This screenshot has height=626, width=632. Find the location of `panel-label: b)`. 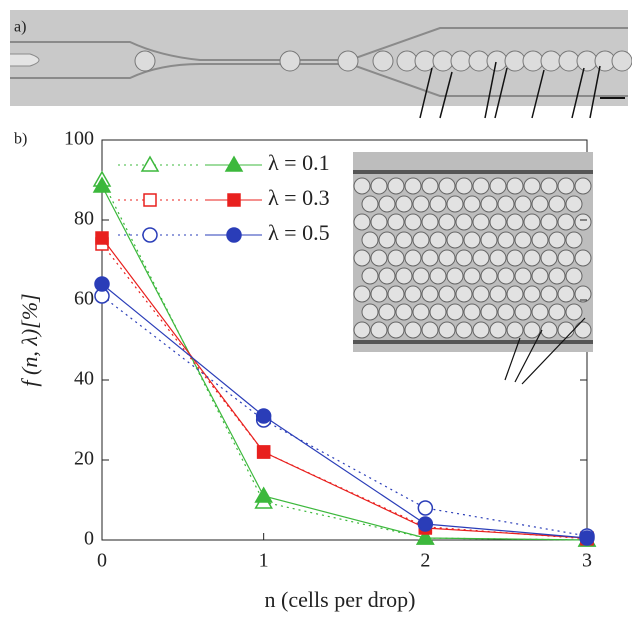

panel-label: b) is located at coordinates (20, 139).